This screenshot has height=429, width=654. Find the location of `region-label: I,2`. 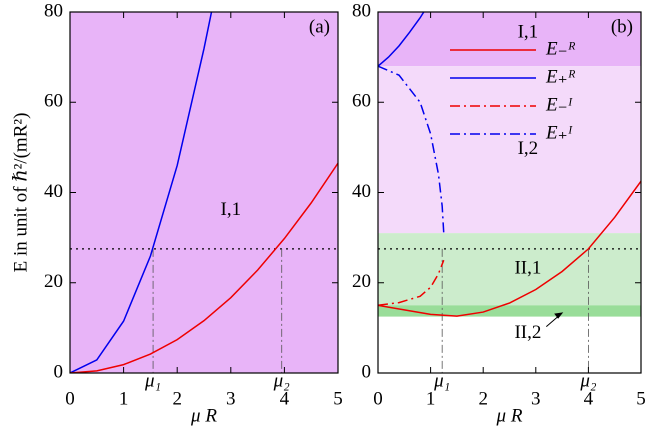

region-label: I,2 is located at coordinates (528, 148).